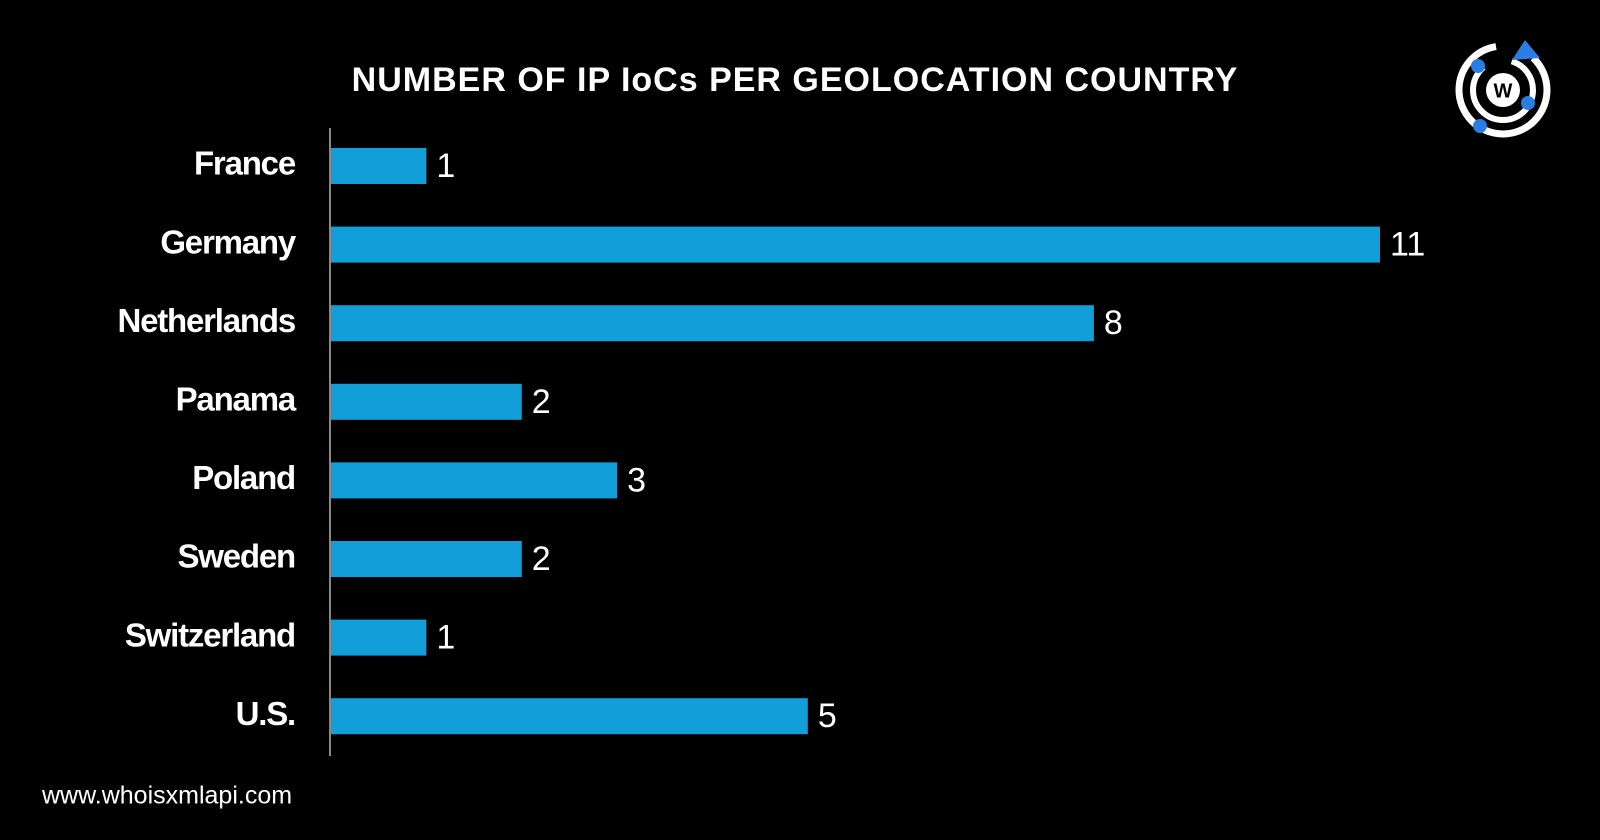 This screenshot has width=1600, height=840. I want to click on logo-text: W, so click(1503, 91).